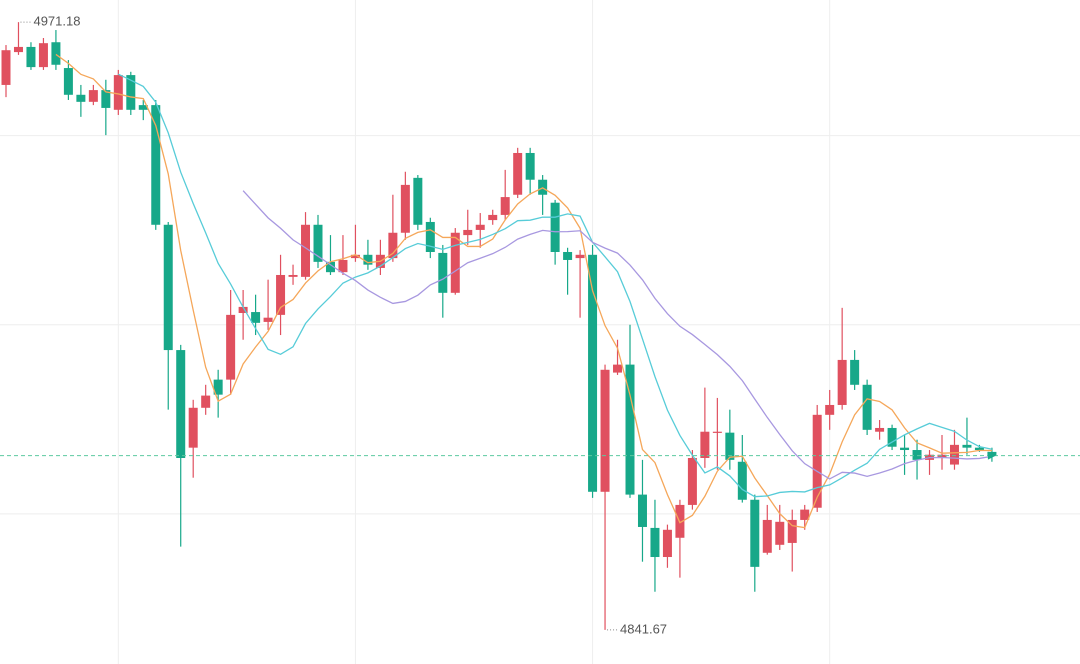 This screenshot has width=1080, height=664. Describe the element at coordinates (991, 455) in the screenshot. I see `last-price-marker` at that location.